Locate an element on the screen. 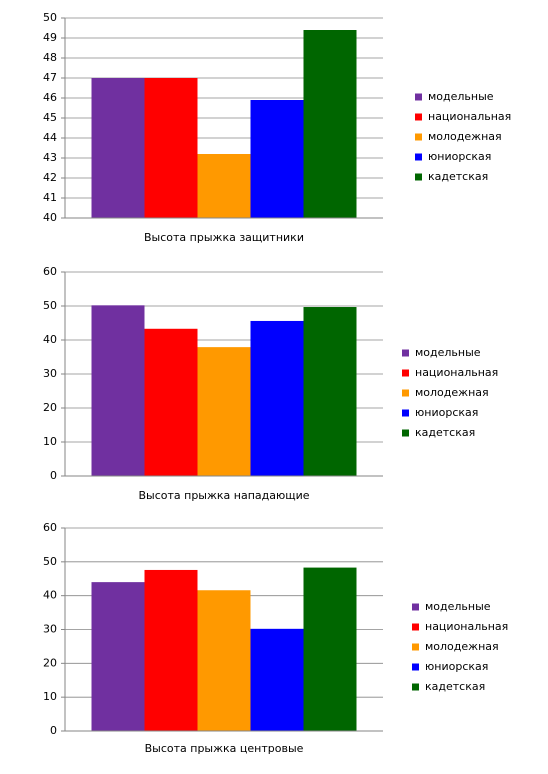  y-tick-label: 49 is located at coordinates (50, 37).